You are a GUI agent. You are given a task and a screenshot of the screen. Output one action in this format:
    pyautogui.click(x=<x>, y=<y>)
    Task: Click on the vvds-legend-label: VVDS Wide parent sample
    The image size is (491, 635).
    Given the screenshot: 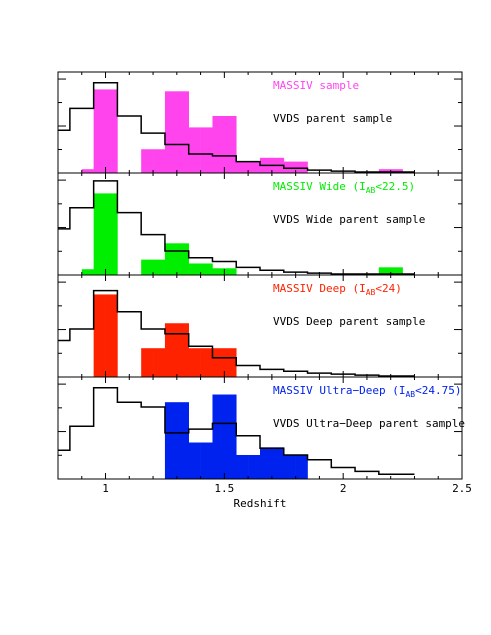 What is the action you would take?
    pyautogui.click(x=349, y=219)
    